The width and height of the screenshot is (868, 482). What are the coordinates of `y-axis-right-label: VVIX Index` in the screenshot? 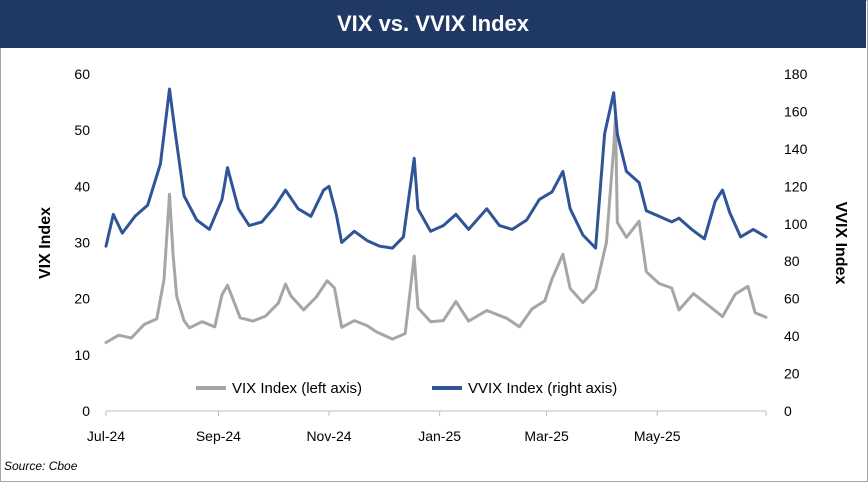 It's located at (840, 243).